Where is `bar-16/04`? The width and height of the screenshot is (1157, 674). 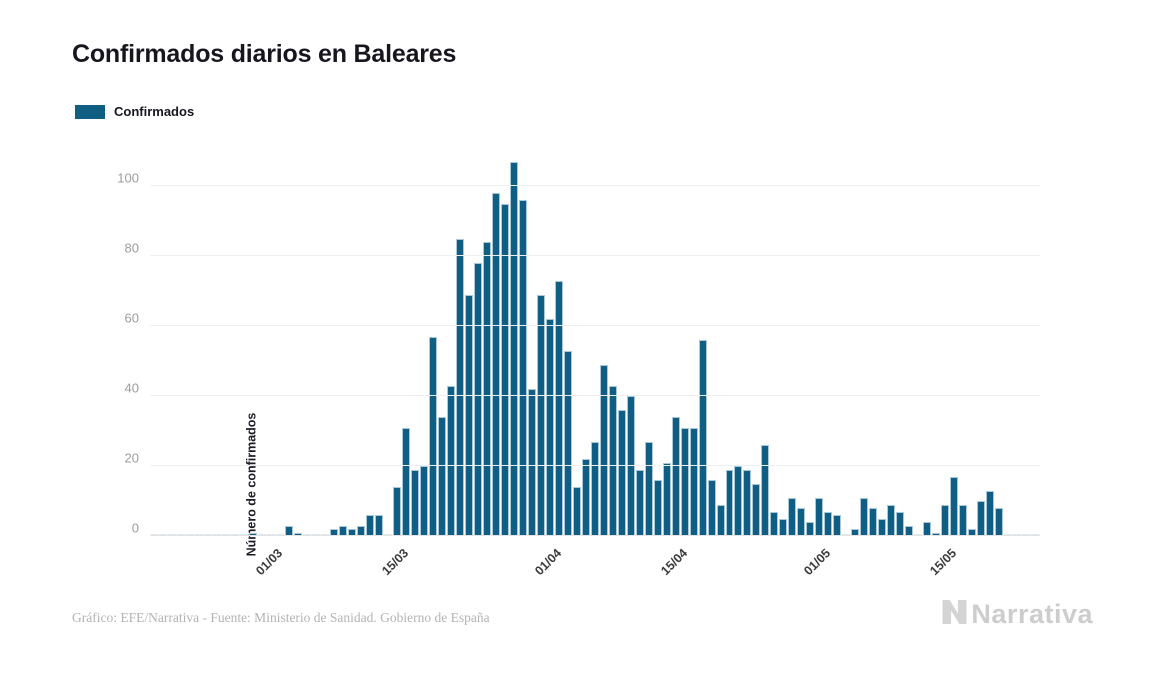
bar-16/04 is located at coordinates (684, 481).